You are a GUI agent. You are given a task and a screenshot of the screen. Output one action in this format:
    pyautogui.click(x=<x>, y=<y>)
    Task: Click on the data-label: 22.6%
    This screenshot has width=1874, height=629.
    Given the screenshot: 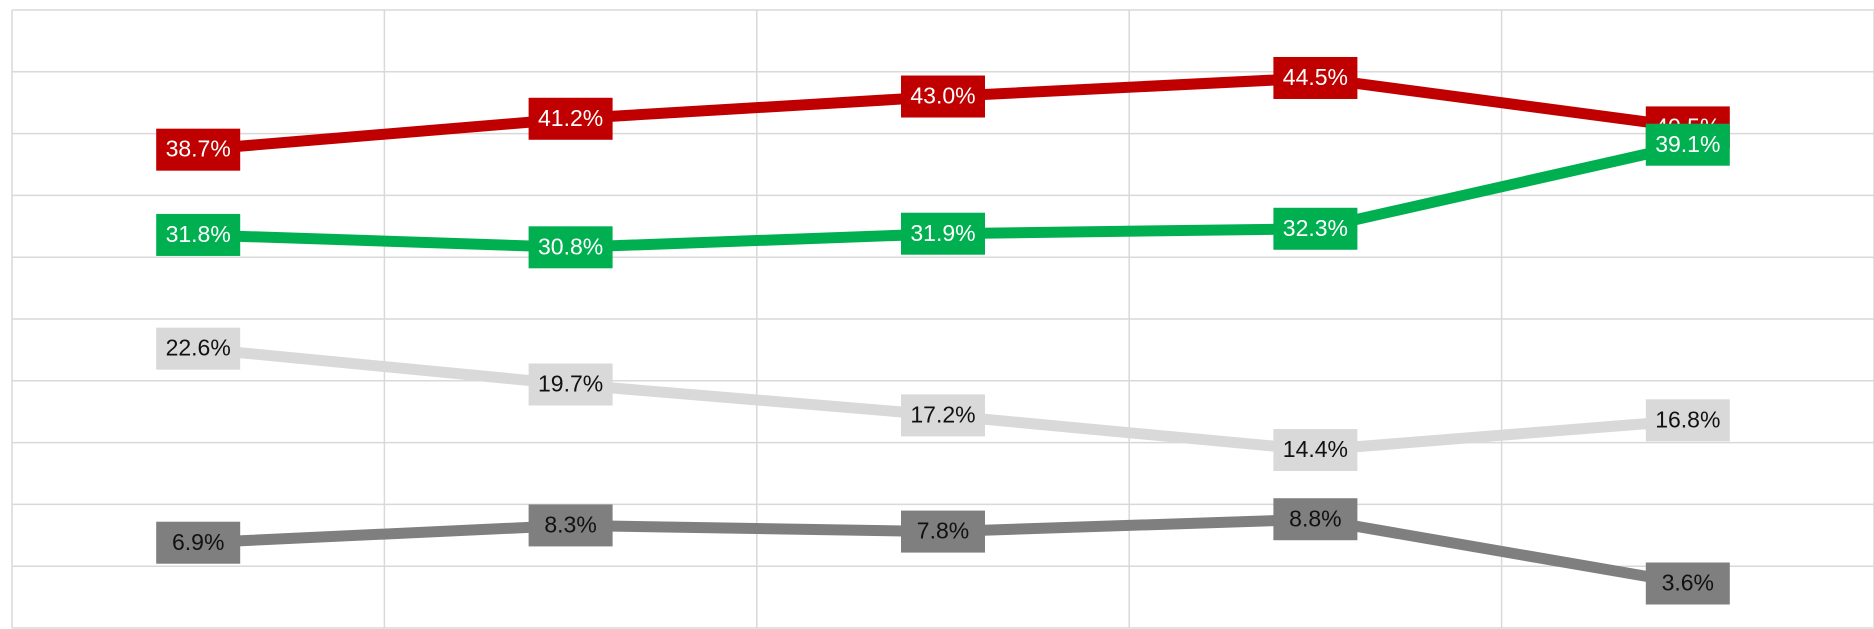 What is the action you would take?
    pyautogui.click(x=198, y=348)
    